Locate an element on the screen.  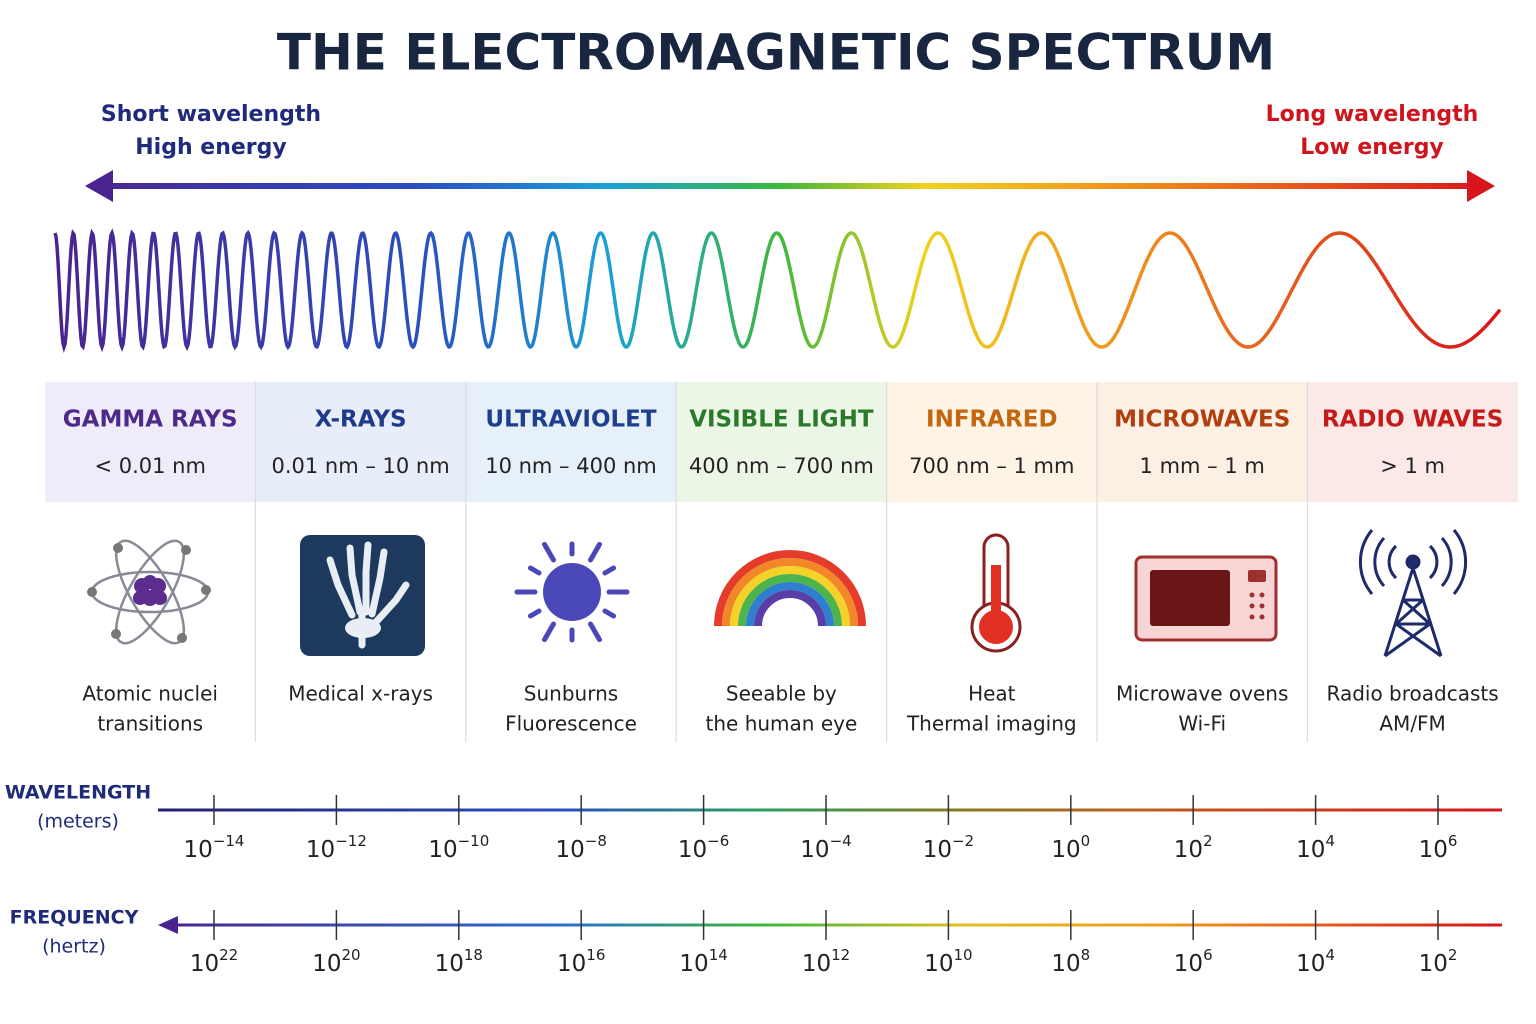
tick-exponent: −2 is located at coordinates (963, 841).